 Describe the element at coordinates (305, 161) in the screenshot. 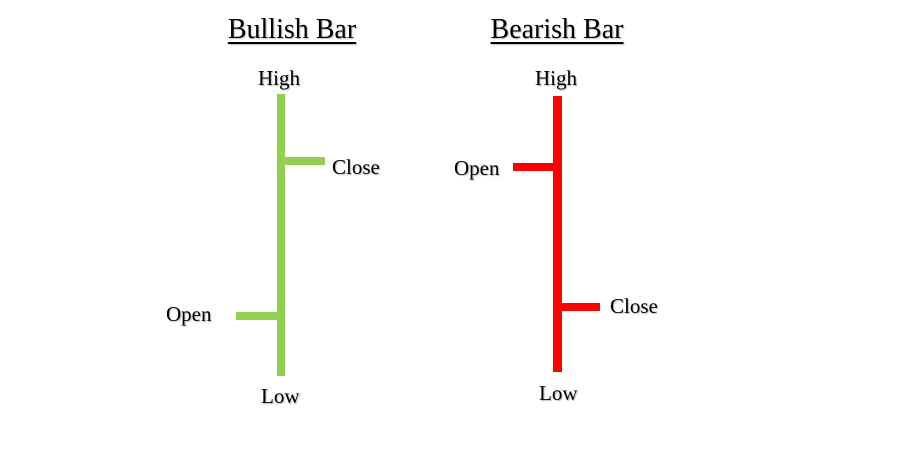

I see `bullish-close-tick` at that location.